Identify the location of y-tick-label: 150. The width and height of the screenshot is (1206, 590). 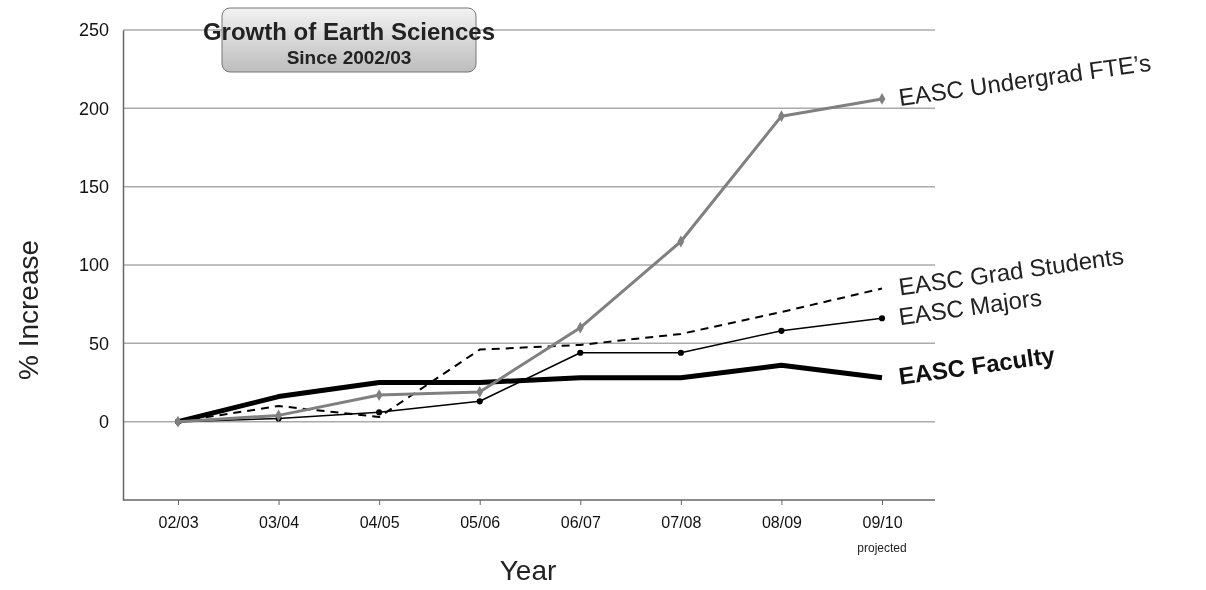
(93, 186).